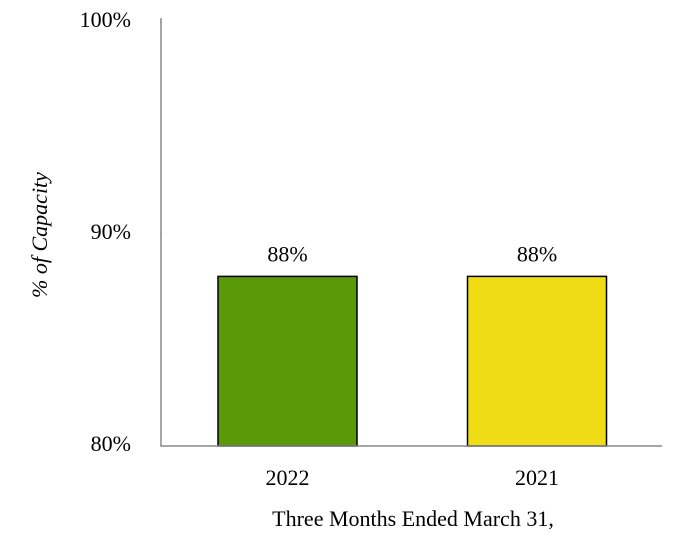 This screenshot has height=552, width=682. Describe the element at coordinates (111, 443) in the screenshot. I see `y-tick-label: 80%` at that location.